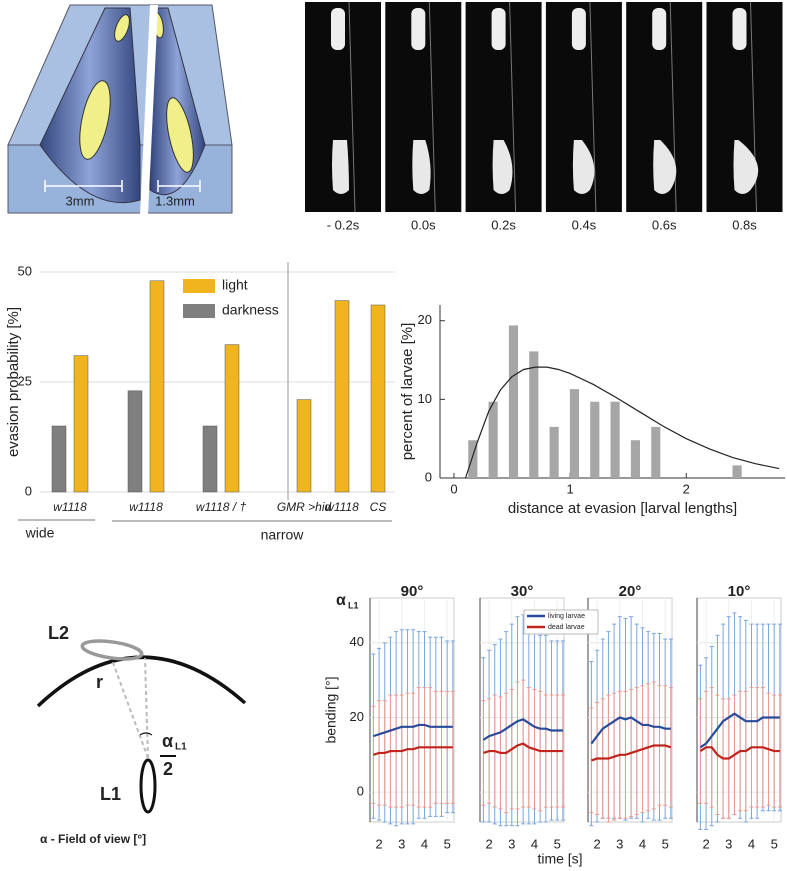  Describe the element at coordinates (559, 859) in the screenshot. I see `x-axis-title: time [s]` at that location.